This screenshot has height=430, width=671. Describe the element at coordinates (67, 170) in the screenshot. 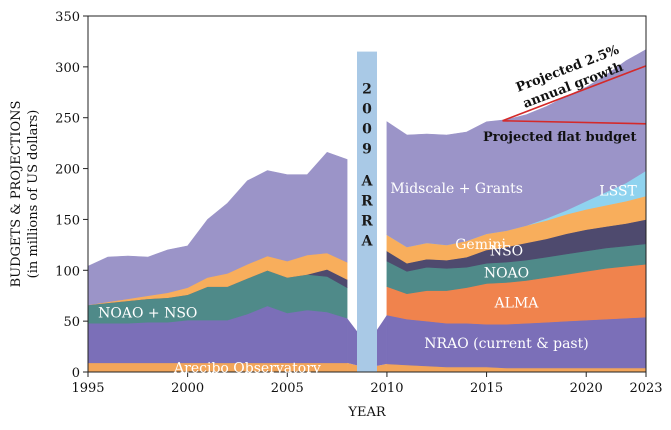

I see `y-tick-label: 200` at that location.